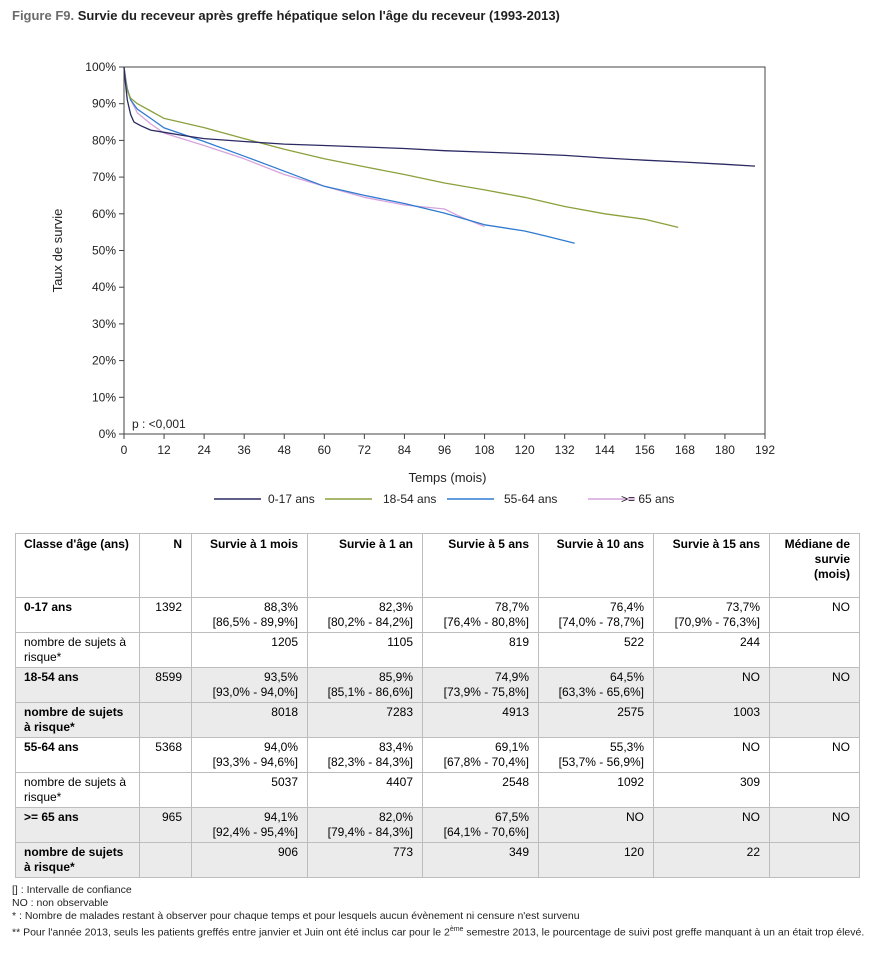 The width and height of the screenshot is (876, 964). Describe the element at coordinates (596, 565) in the screenshot. I see `header-survie-10-ans: Survie à 10 ans` at that location.